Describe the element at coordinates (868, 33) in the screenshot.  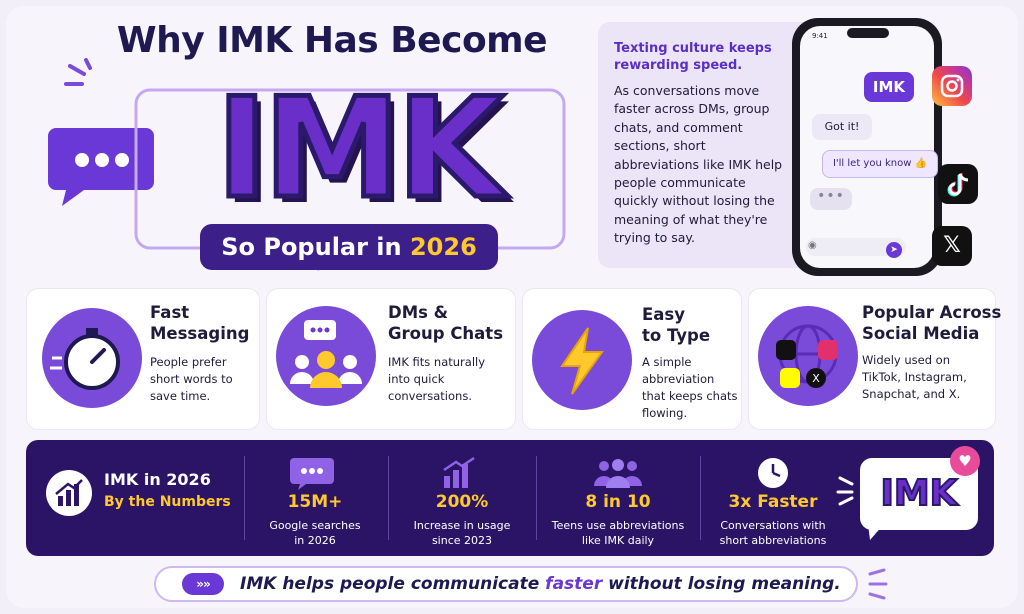
I see `phone-notch` at that location.